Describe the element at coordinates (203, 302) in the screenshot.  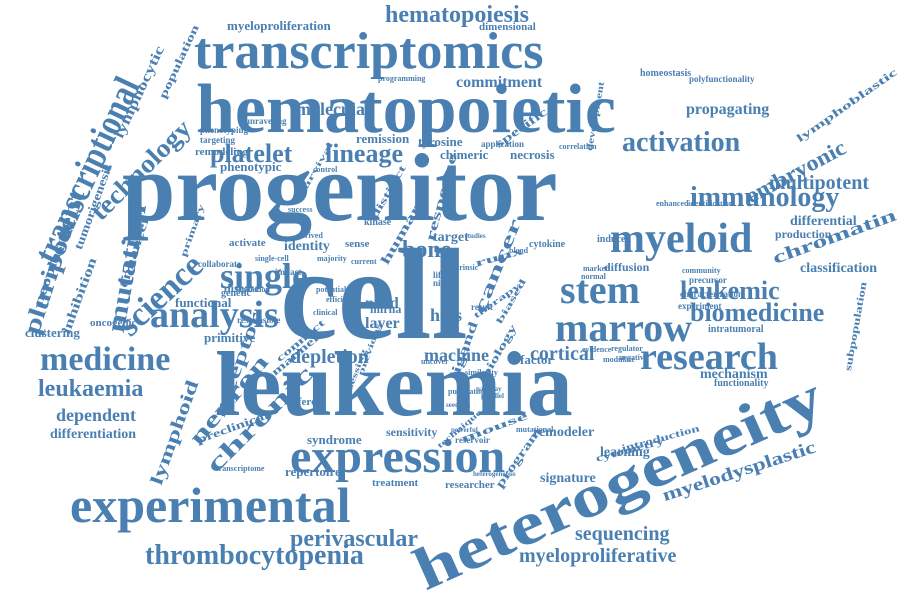
I see `word-functional: functional` at that location.